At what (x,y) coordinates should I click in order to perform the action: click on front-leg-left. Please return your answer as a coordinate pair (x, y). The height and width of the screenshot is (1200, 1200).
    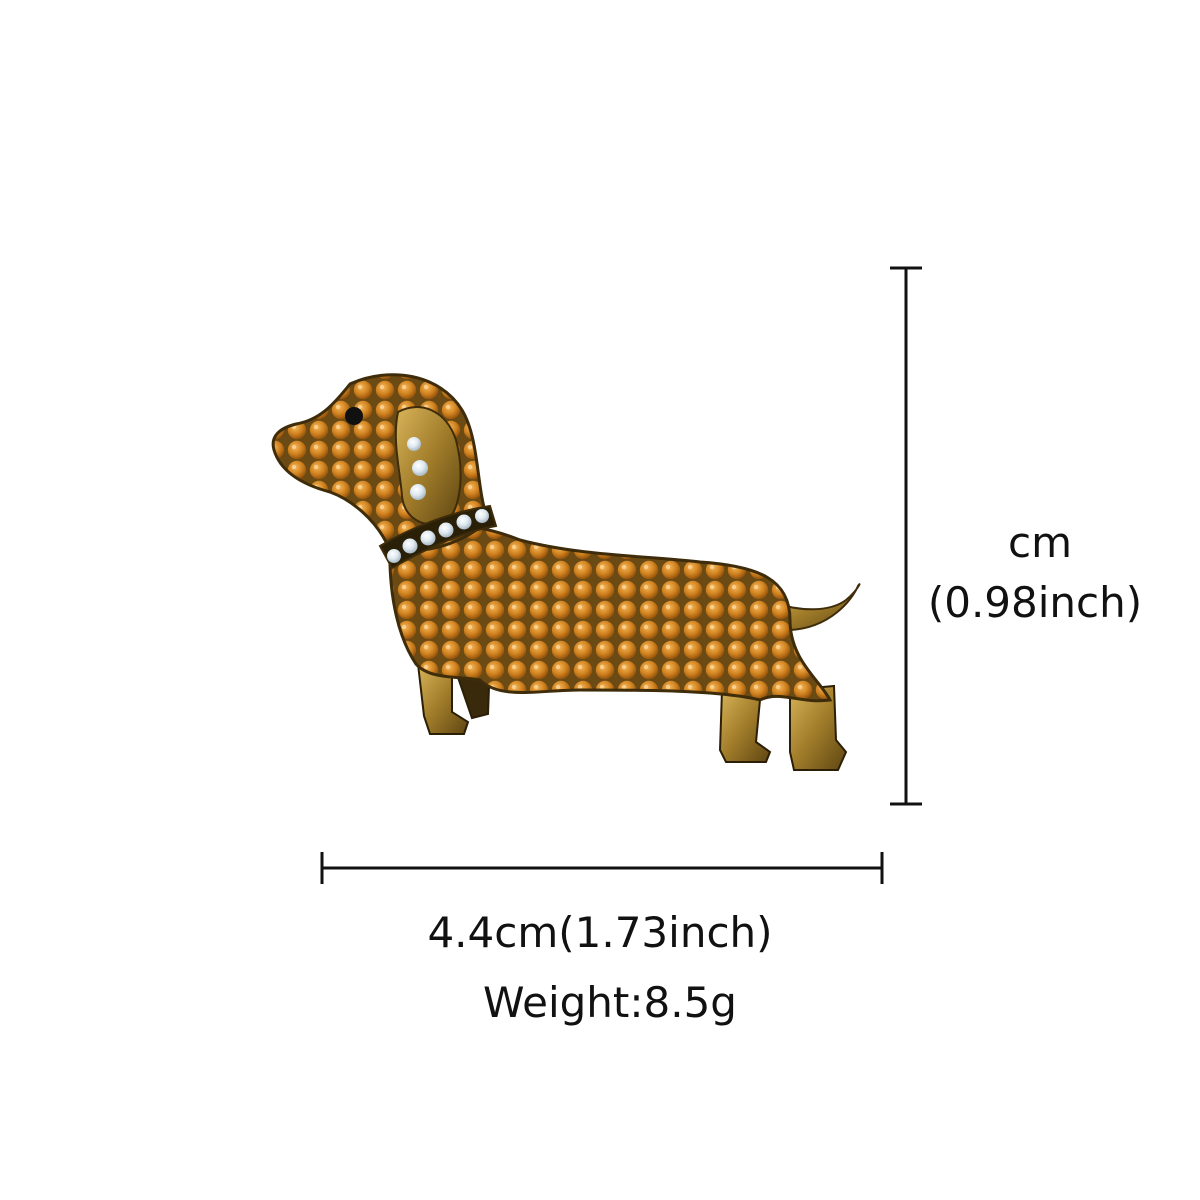
    Looking at the image, I should click on (443, 698).